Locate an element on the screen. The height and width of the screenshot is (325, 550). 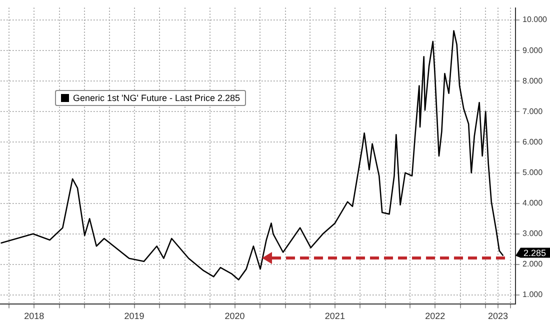
y-tick-label: 8.000 is located at coordinates (533, 81).